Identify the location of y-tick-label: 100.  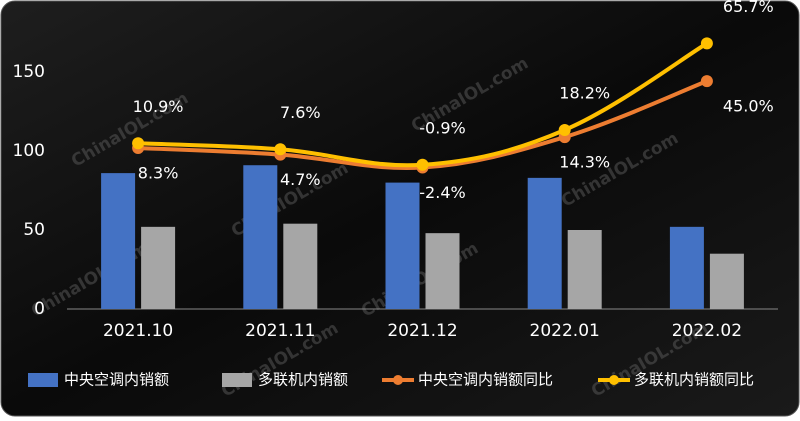
(29, 151).